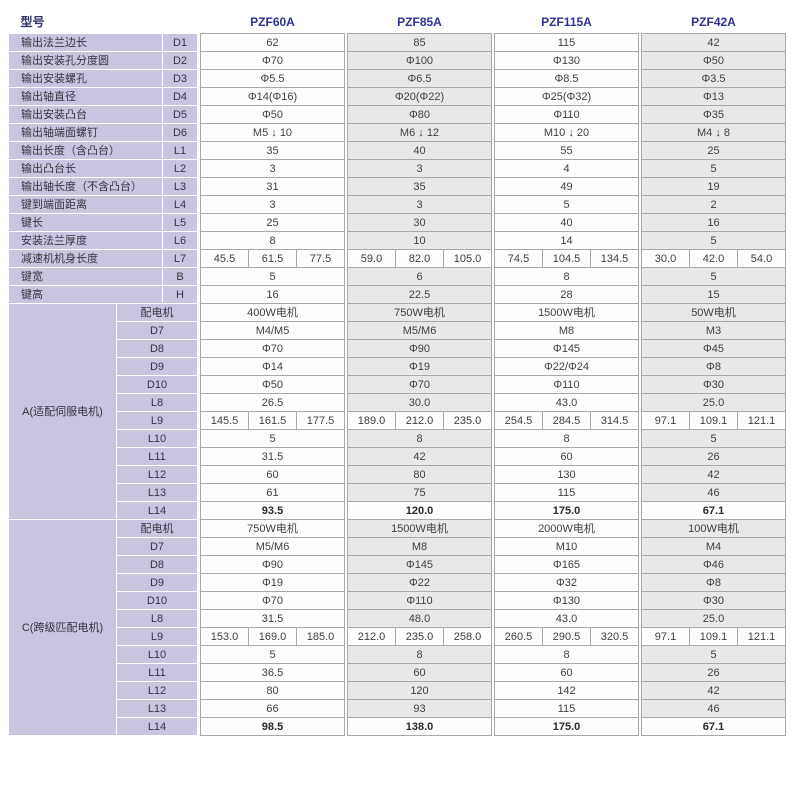  What do you see at coordinates (397, 708) in the screenshot?
I see `spec-row: L13 66 93 115 46` at bounding box center [397, 708].